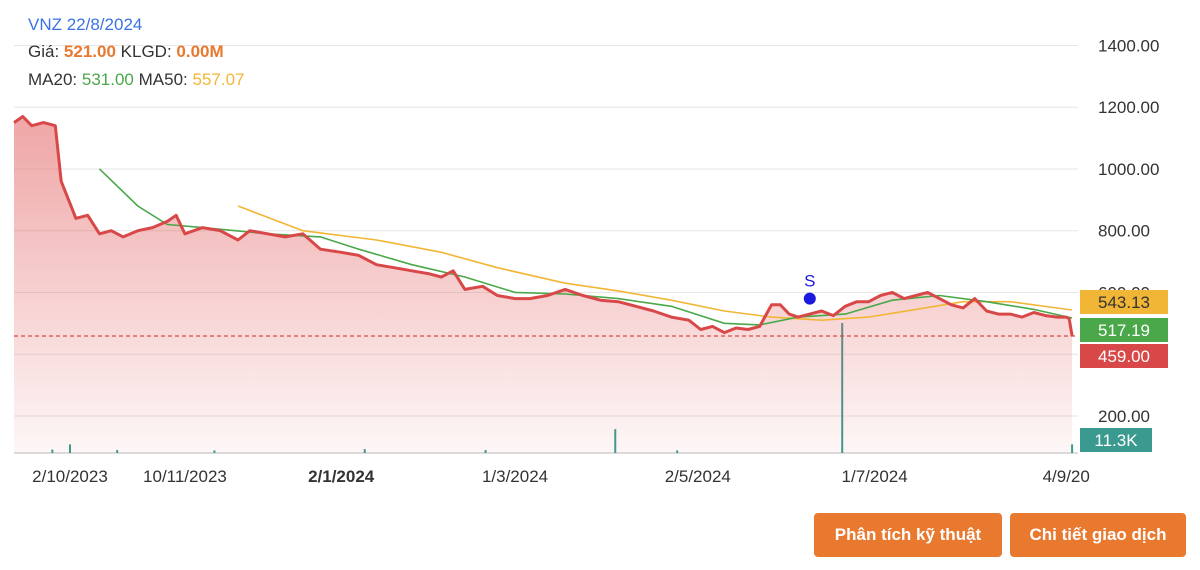  What do you see at coordinates (185, 476) in the screenshot?
I see `x-tick-label: 10/11/2023` at bounding box center [185, 476].